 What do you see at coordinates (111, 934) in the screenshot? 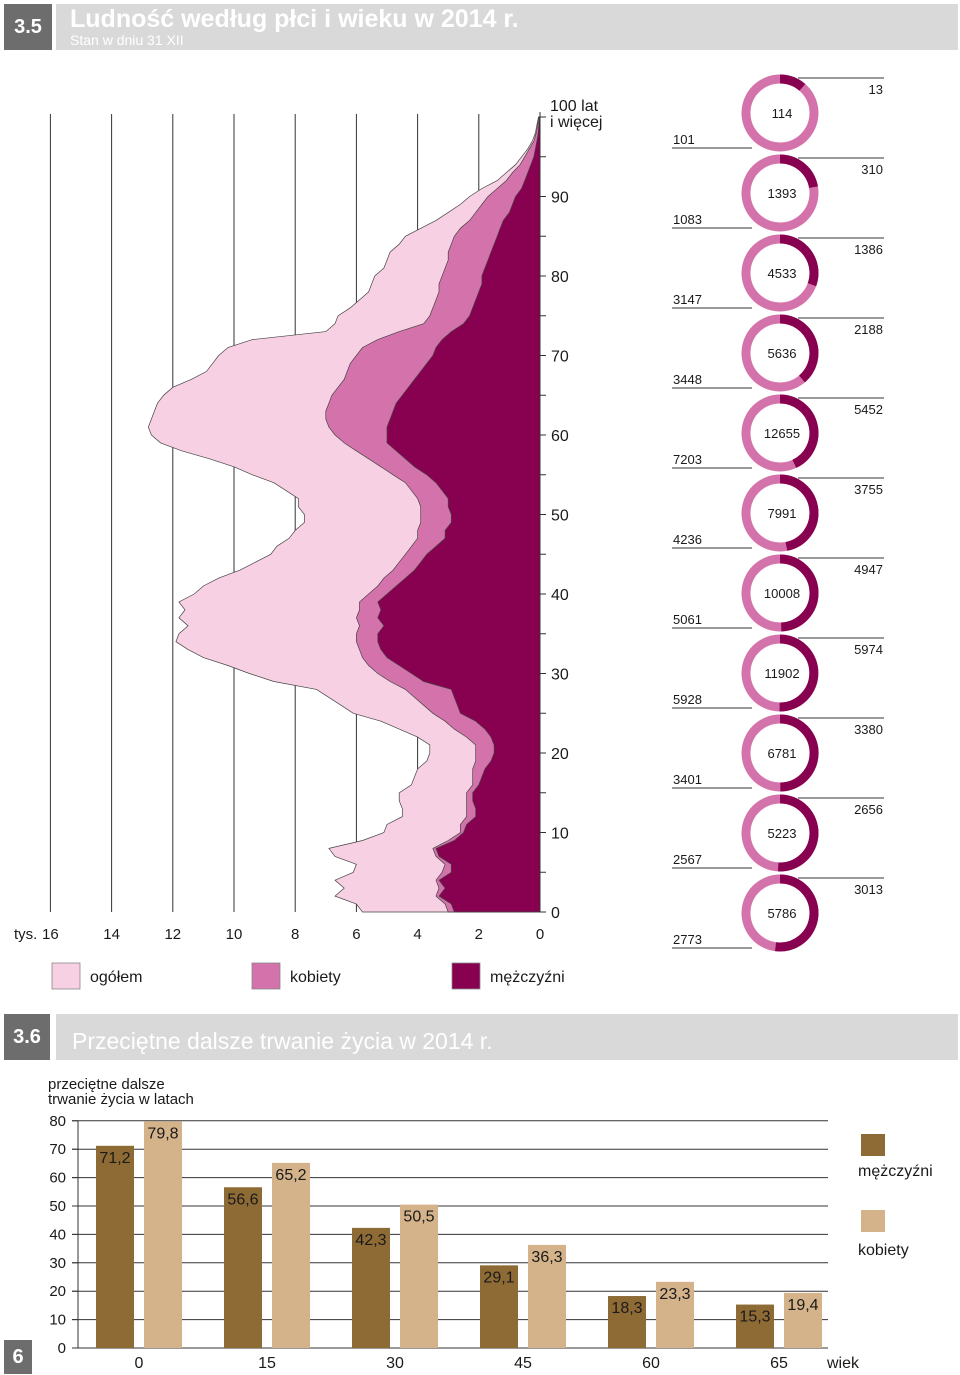
I see `tick-label-x-14: 14` at bounding box center [111, 934].